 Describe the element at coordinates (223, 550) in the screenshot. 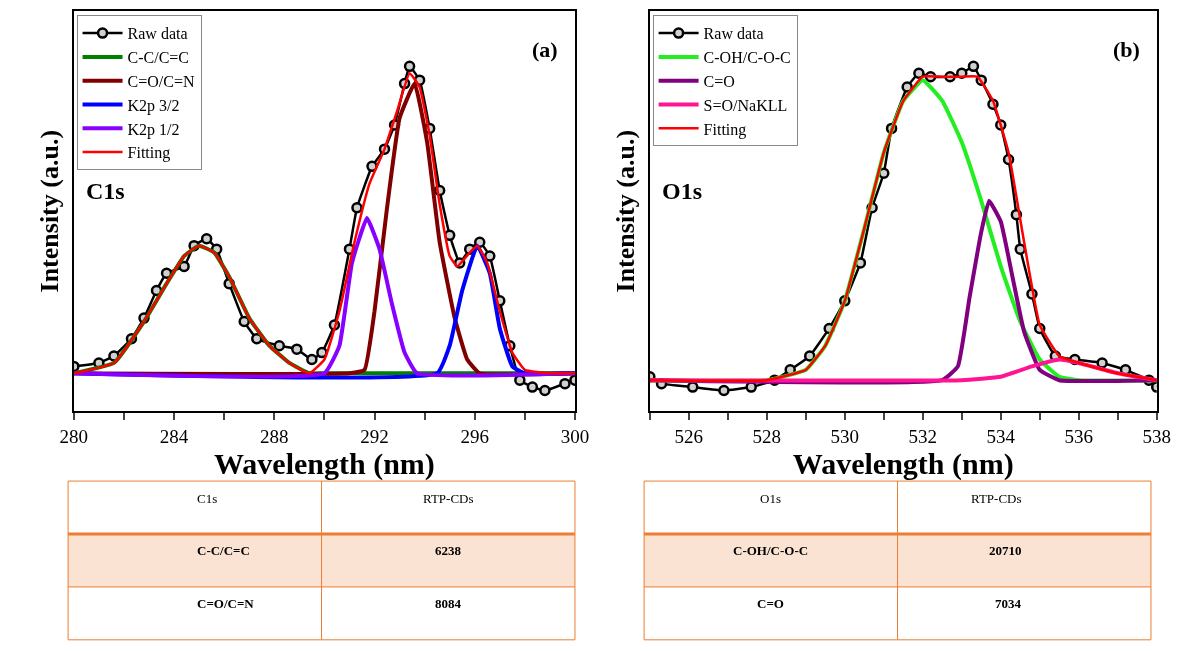

I see `text: C-C/C=C` at that location.